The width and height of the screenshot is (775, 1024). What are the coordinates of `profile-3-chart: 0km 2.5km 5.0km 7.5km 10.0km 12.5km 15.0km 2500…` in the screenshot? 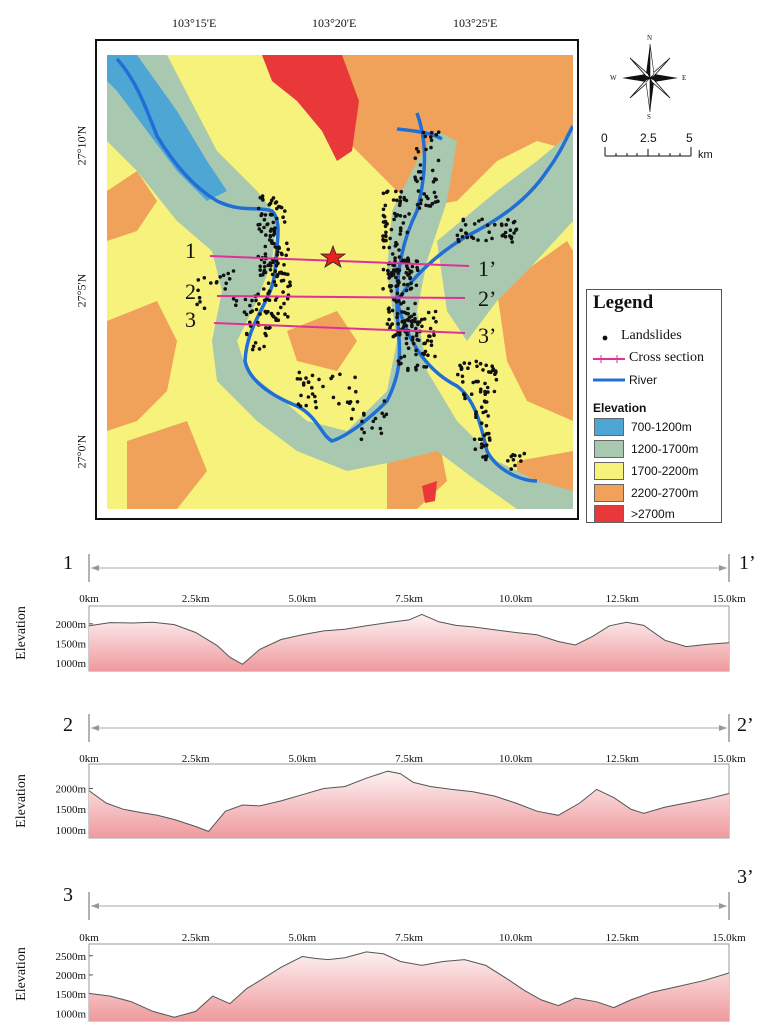 It's located at (400, 957).